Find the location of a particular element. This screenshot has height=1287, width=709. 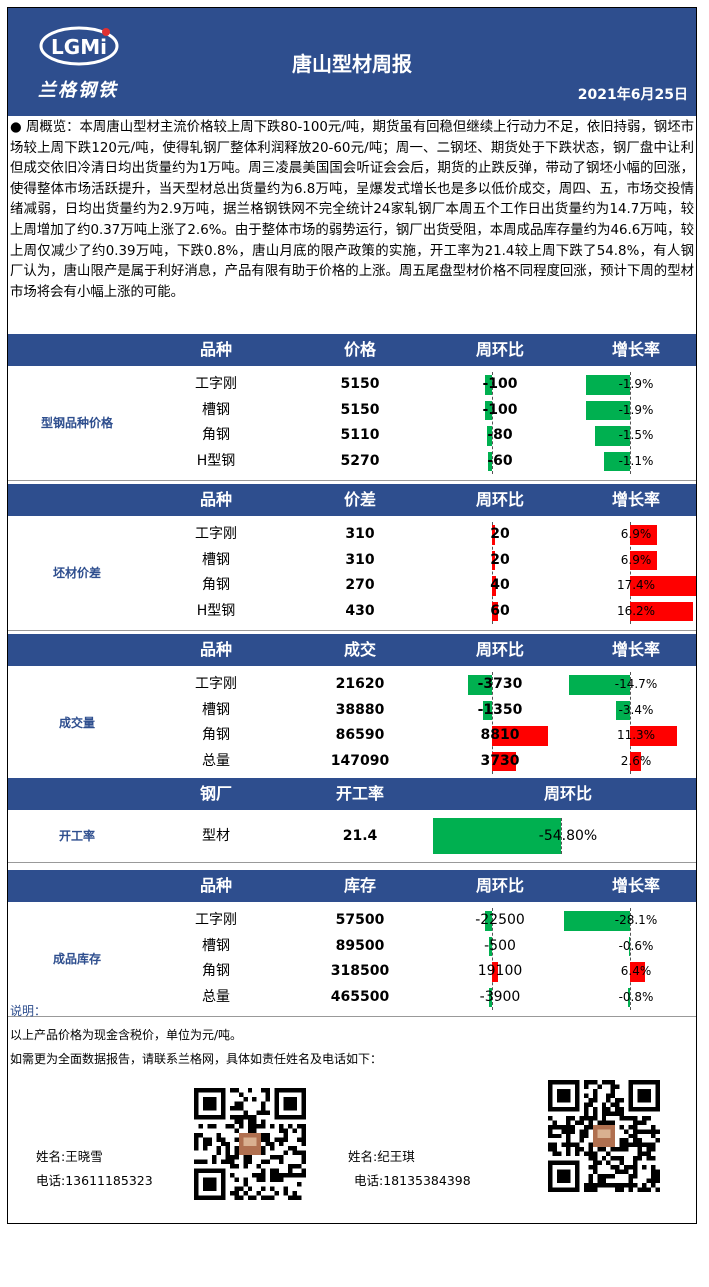

price-rate-cell: -1.1% is located at coordinates (636, 460).